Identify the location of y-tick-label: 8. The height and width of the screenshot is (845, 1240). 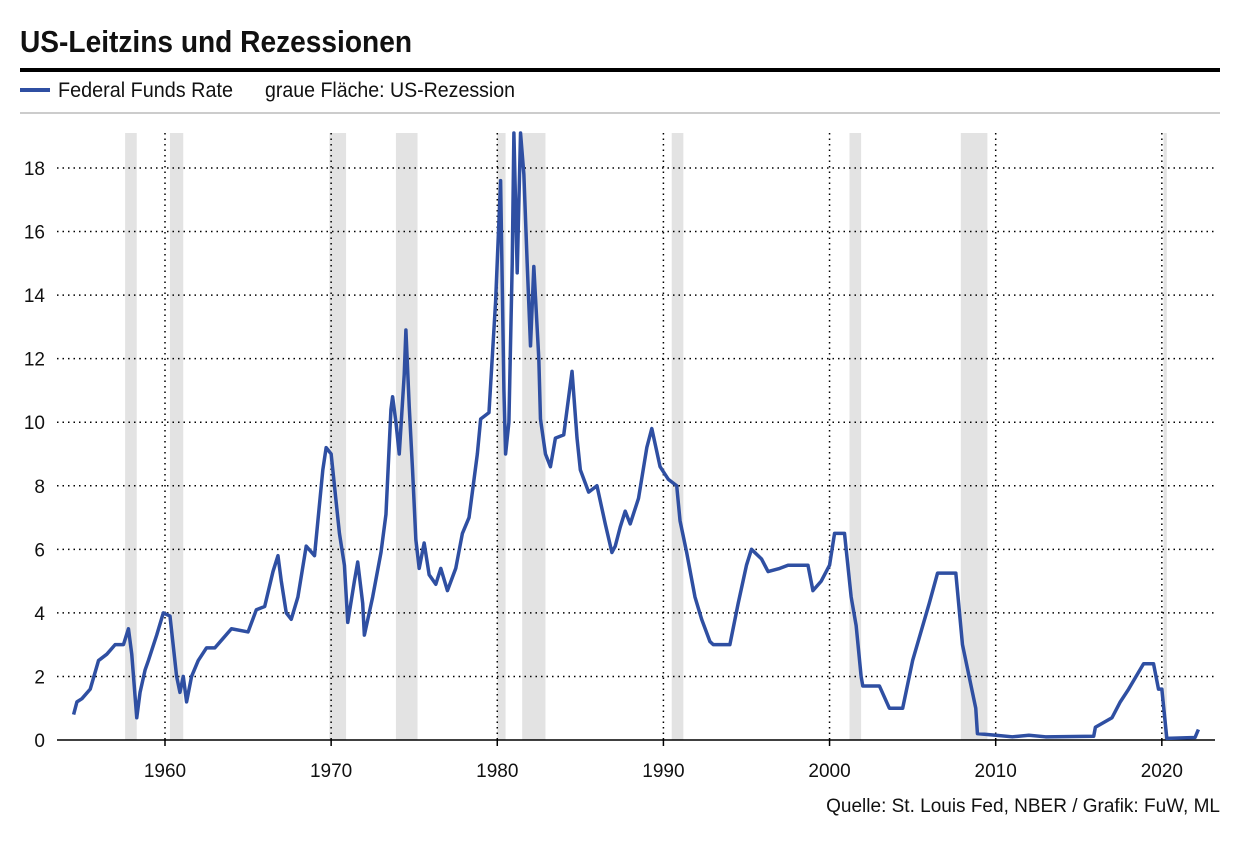
(39, 487).